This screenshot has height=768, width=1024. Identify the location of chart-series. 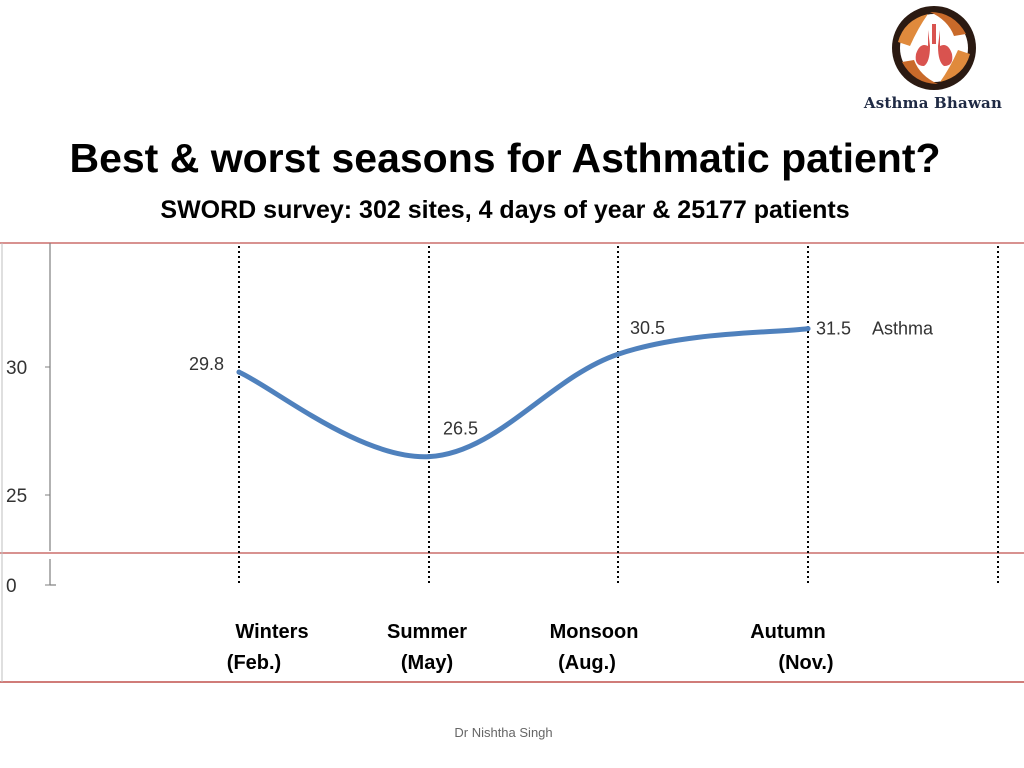
(523, 393).